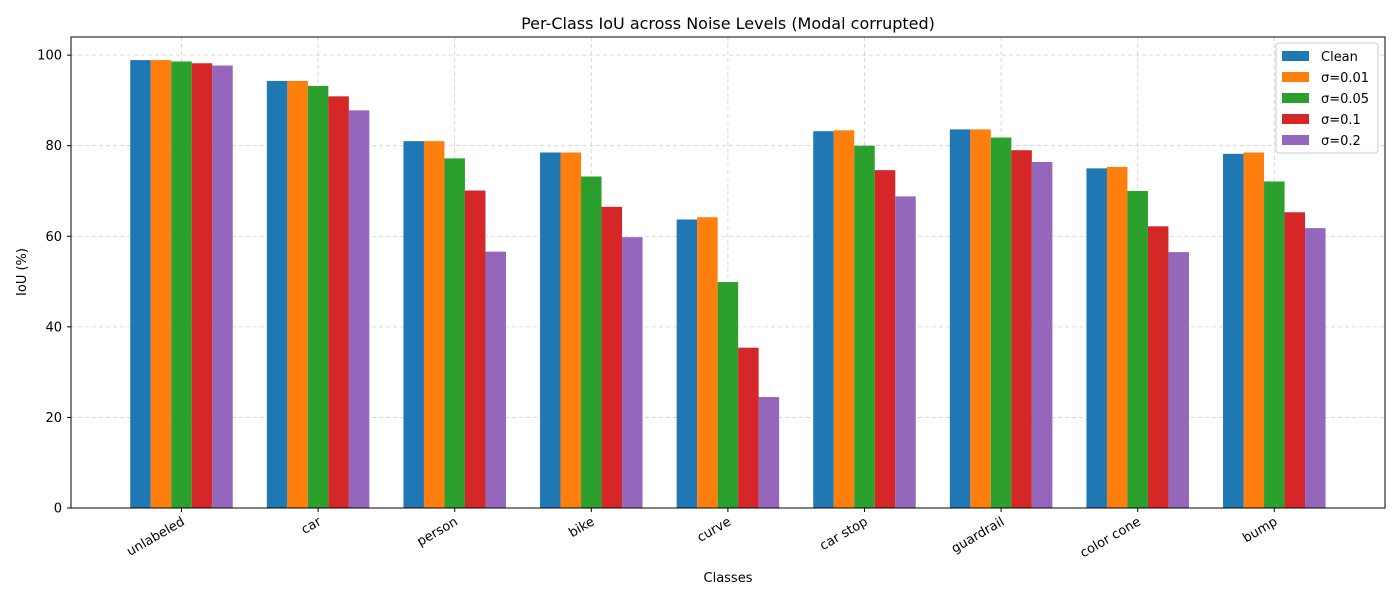 The image size is (1400, 600). What do you see at coordinates (714, 529) in the screenshot?
I see `x-tick-label: curve` at bounding box center [714, 529].